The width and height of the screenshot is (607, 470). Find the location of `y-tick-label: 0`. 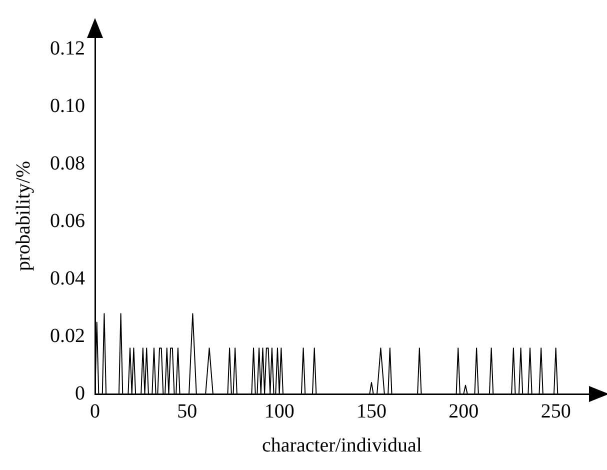

y-tick-label: 0 is located at coordinates (80, 393).